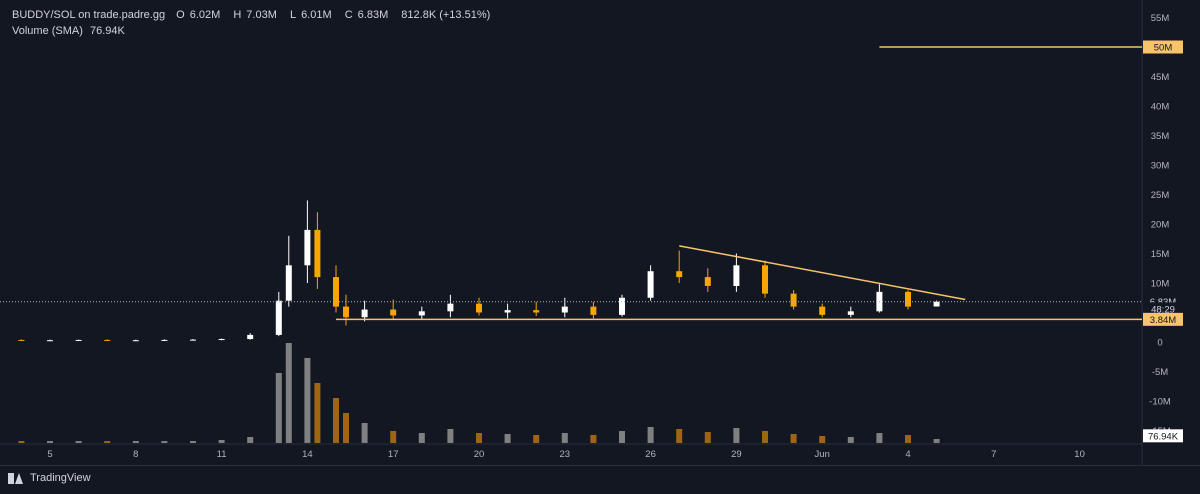 Image resolution: width=1200 pixels, height=494 pixels. I want to click on price-axis-label: 55M, so click(1160, 18).